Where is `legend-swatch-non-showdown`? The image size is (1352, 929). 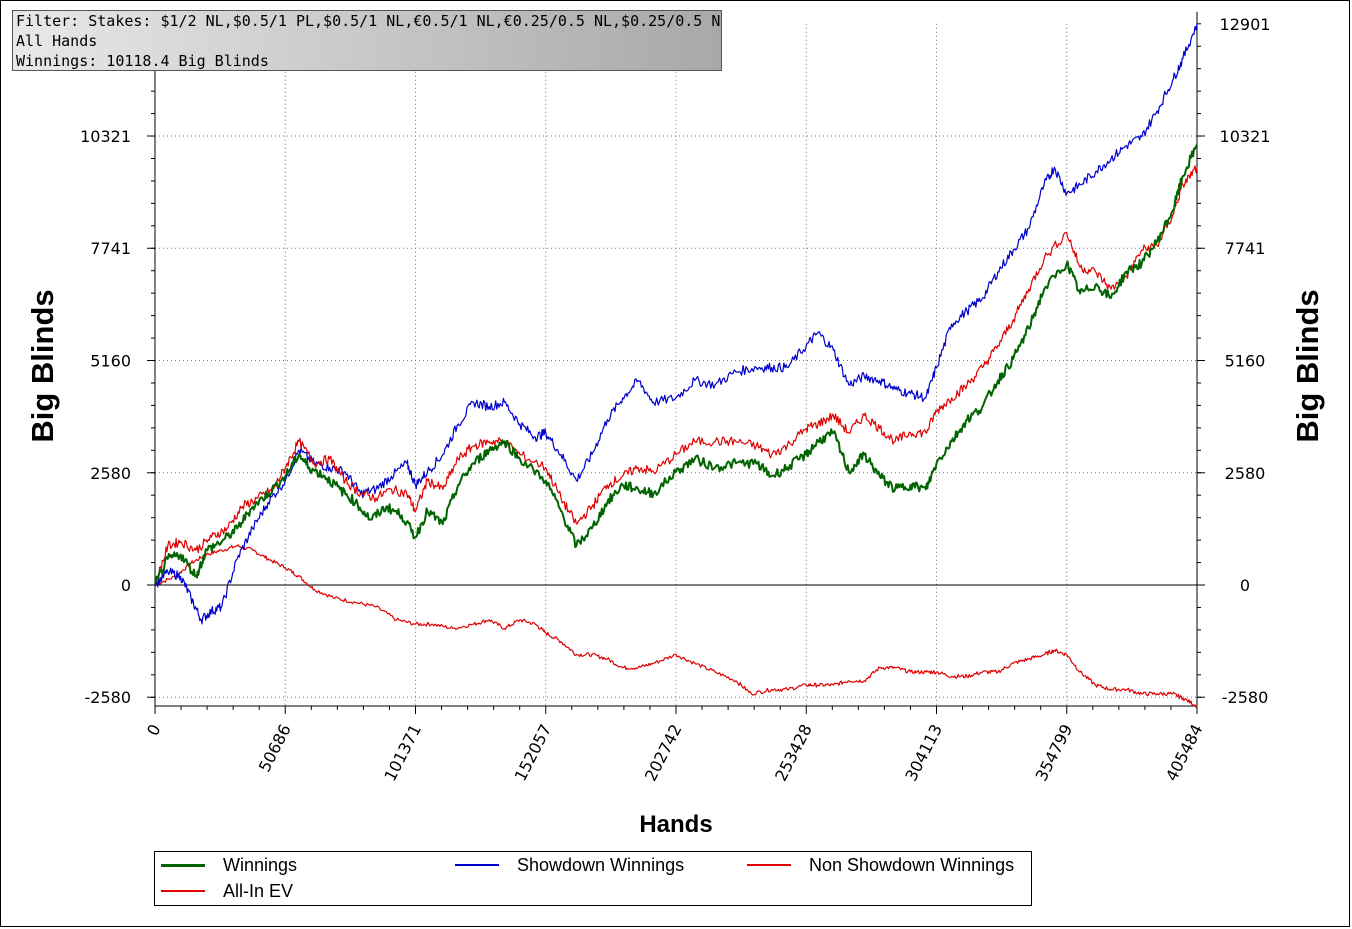
legend-swatch-non-showdown is located at coordinates (769, 865).